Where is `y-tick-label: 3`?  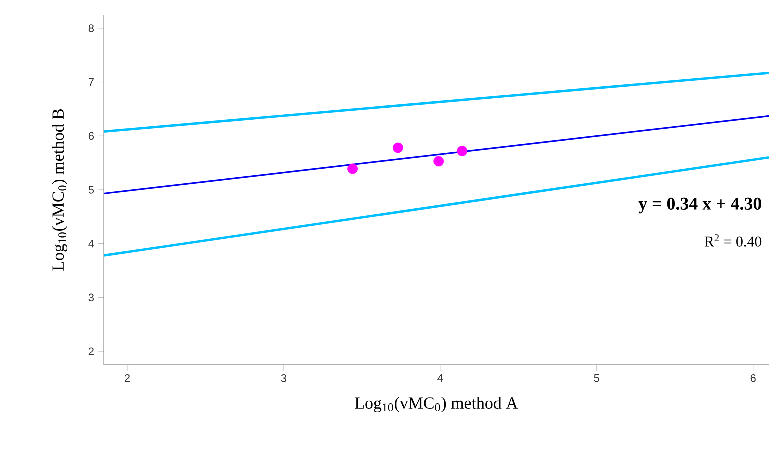
y-tick-label: 3 is located at coordinates (91, 298).